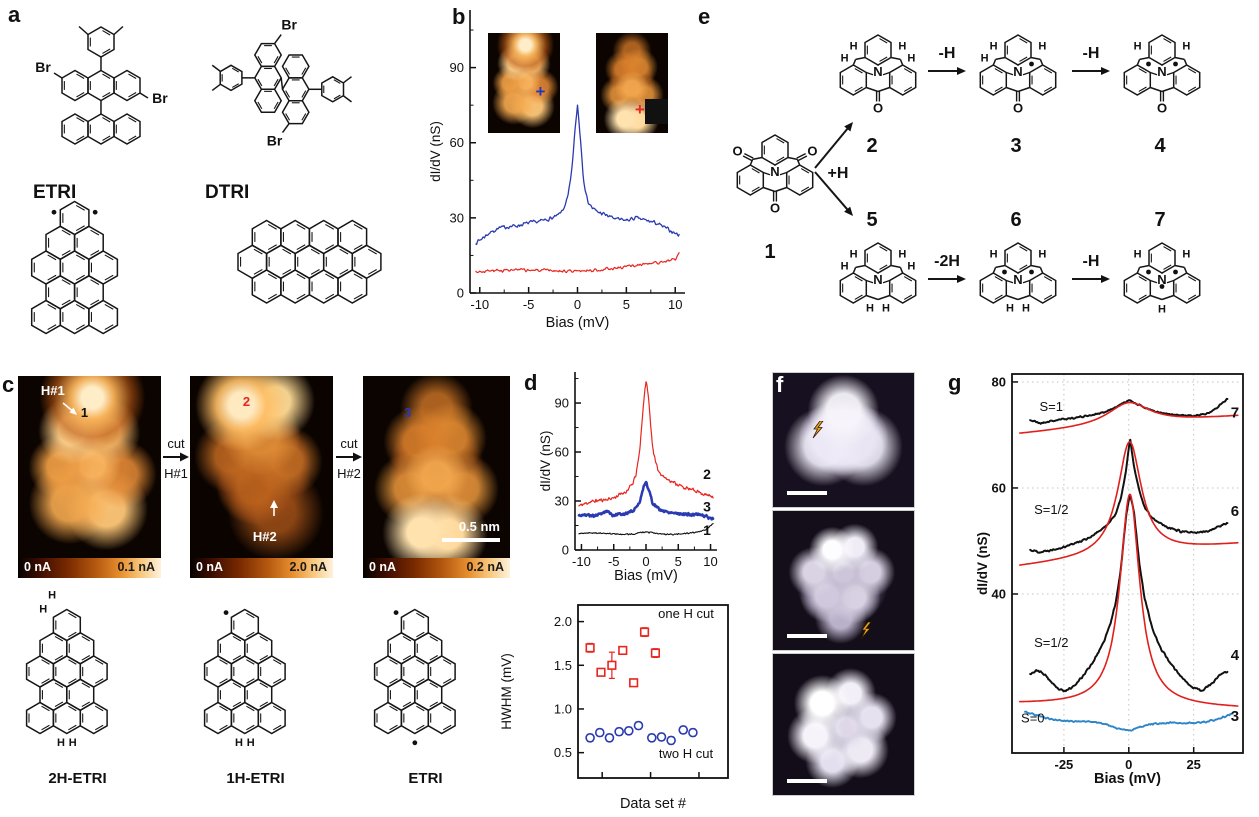 The height and width of the screenshot is (817, 1259). Describe the element at coordinates (710, 561) in the screenshot. I see `x-tick-label: 10` at that location.